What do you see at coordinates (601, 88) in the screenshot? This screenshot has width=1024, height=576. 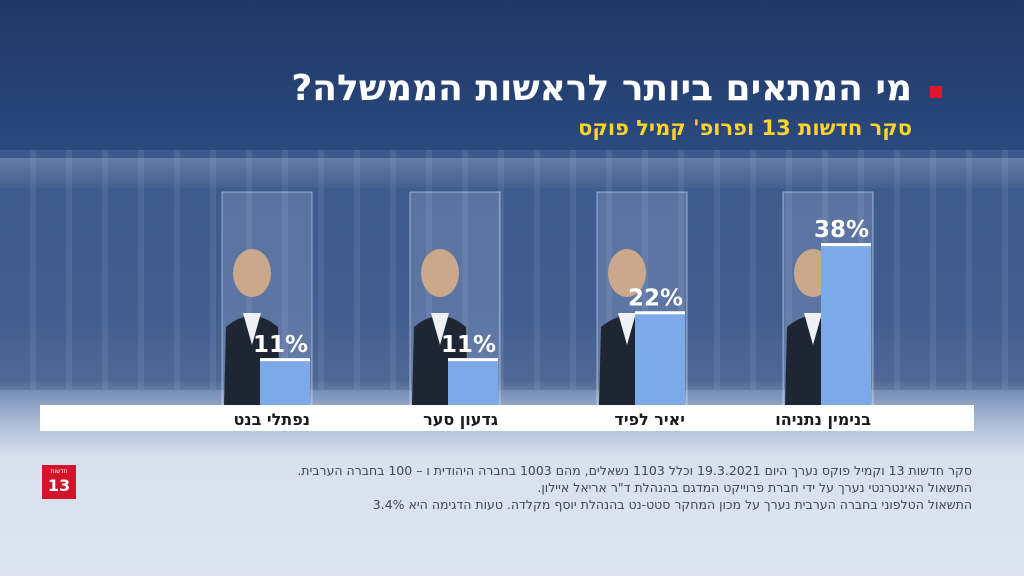 I see `chart-title: מי המתאים ביותר לראשות הממשלה?` at bounding box center [601, 88].